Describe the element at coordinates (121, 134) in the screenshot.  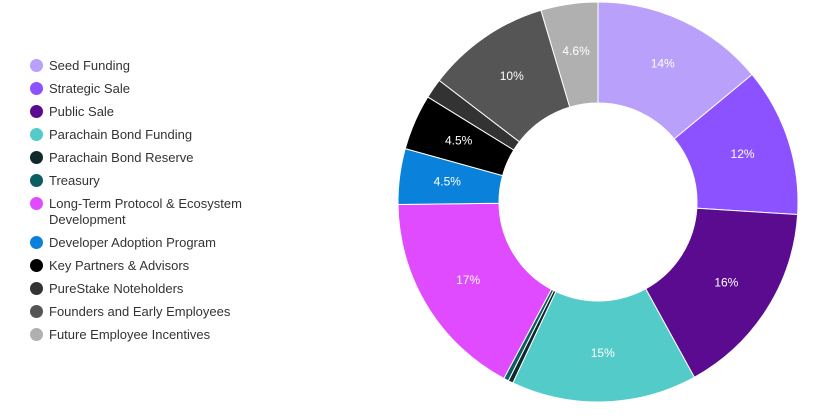
I see `legend-label: Parachain Bond Funding` at that location.